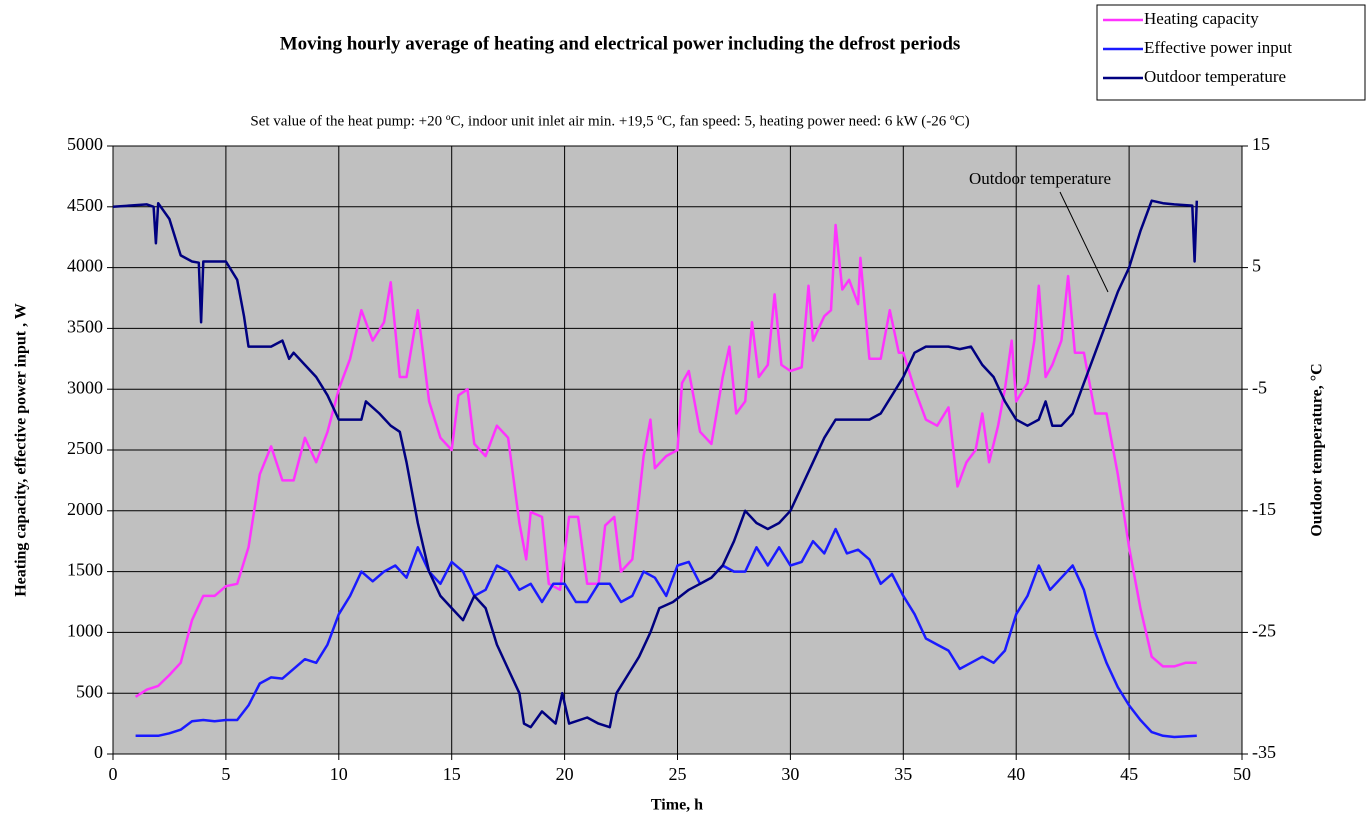 Image resolution: width=1370 pixels, height=826 pixels. I want to click on x-tick-label: 0, so click(113, 774).